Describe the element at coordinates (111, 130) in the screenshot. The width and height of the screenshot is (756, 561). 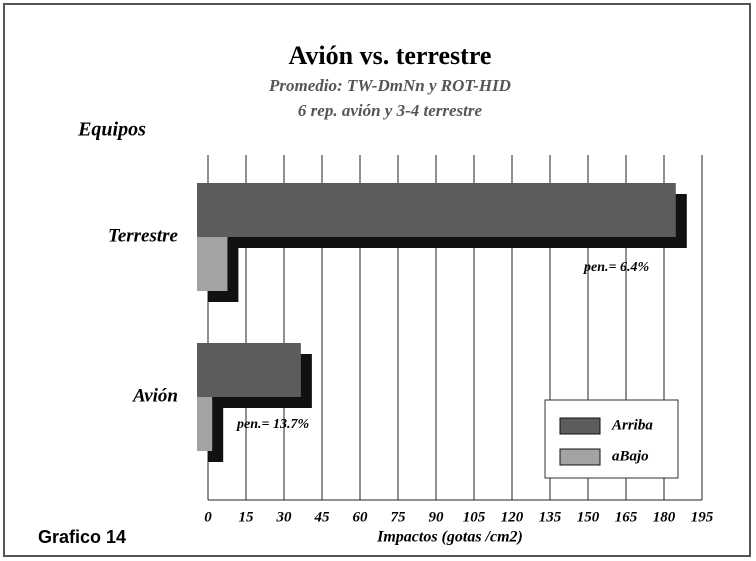
I see `y-axis-label: Equipos` at that location.